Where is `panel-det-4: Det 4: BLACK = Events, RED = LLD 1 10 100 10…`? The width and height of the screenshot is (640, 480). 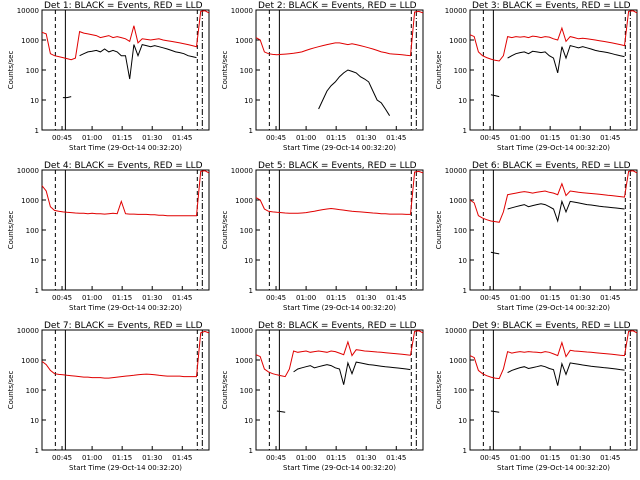
panel-det-4: Det 4: BLACK = Events, RED = LLD 1 10 100 10… is located at coordinates (108, 236).